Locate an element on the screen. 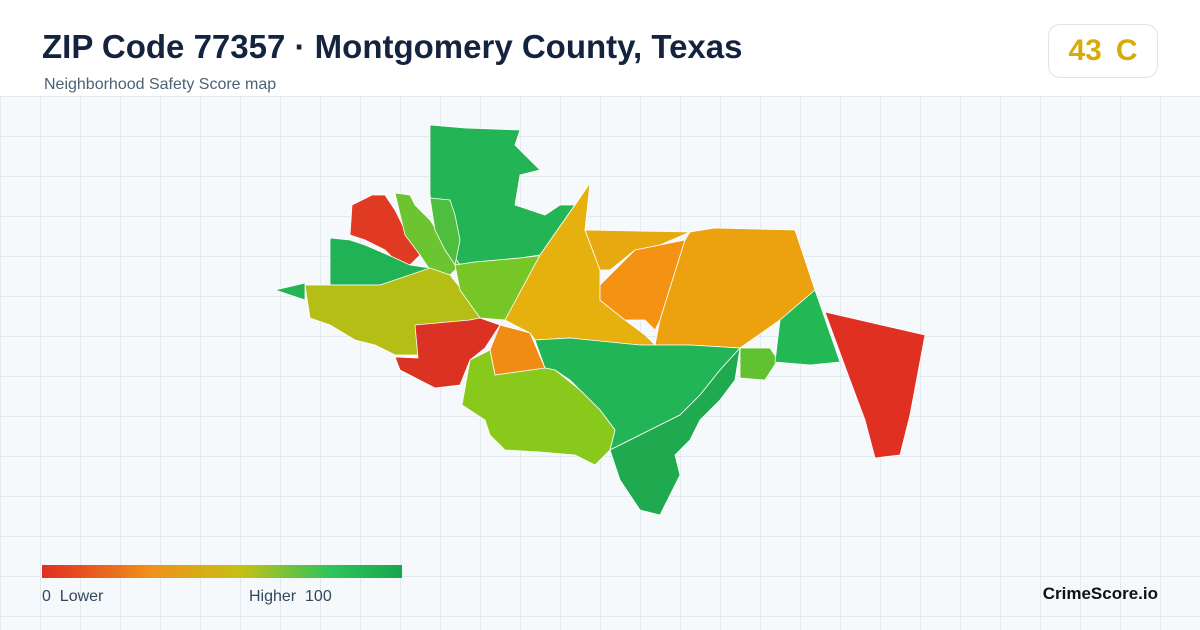 Image resolution: width=1200 pixels, height=630 pixels. brand: CrimeScore.io is located at coordinates (1100, 593).